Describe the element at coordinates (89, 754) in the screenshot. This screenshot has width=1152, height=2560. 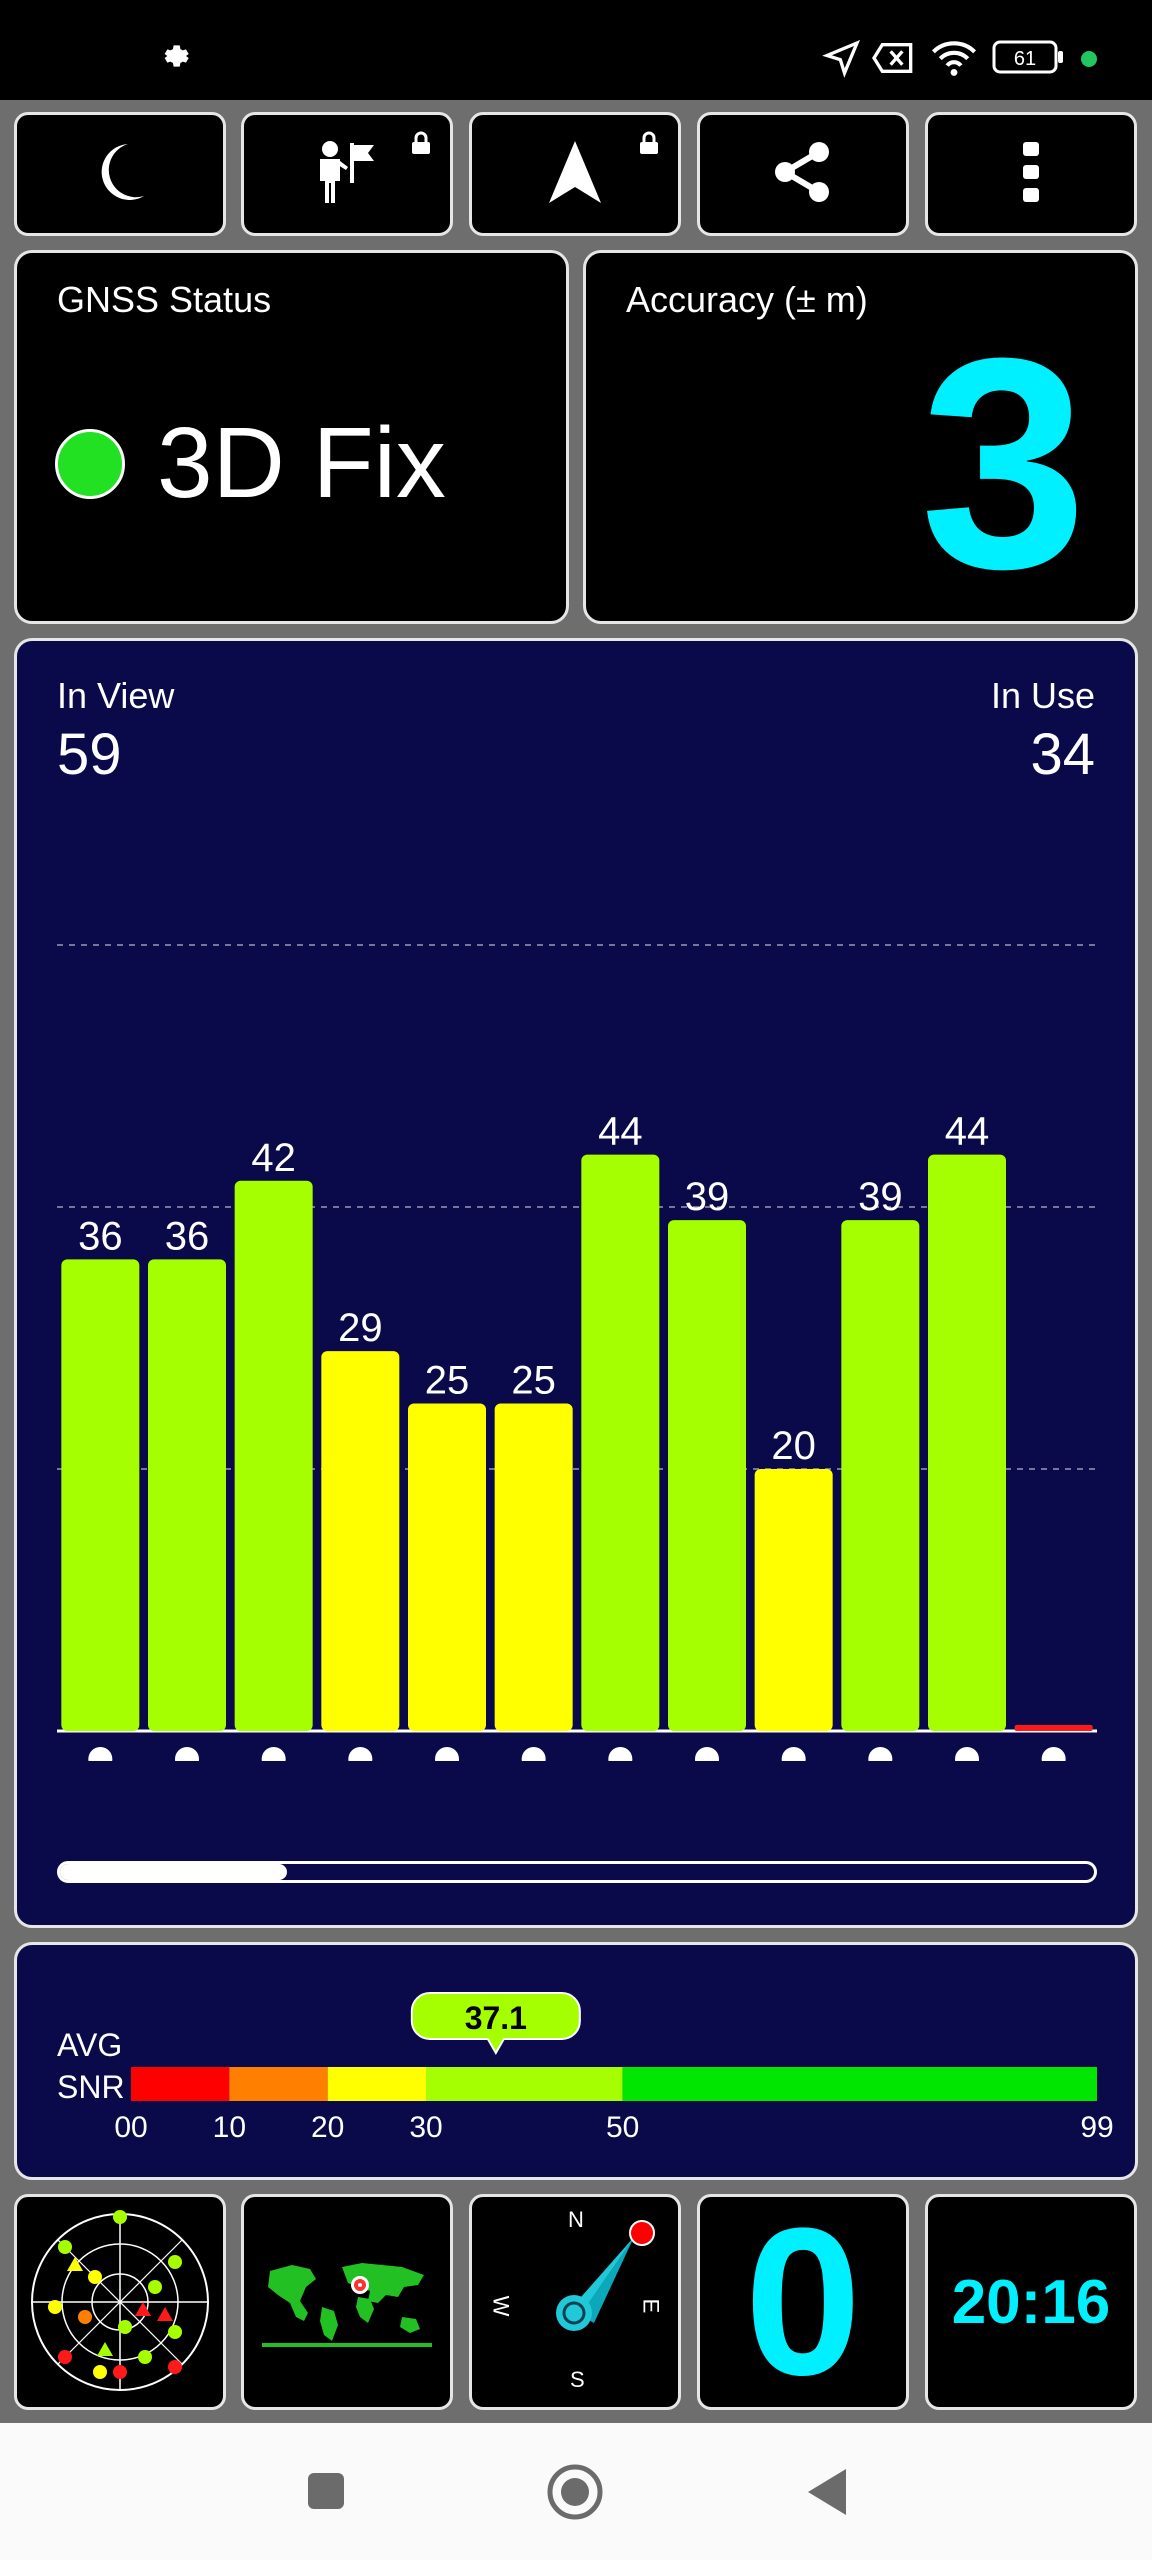
I see `in-view-count: 59` at that location.